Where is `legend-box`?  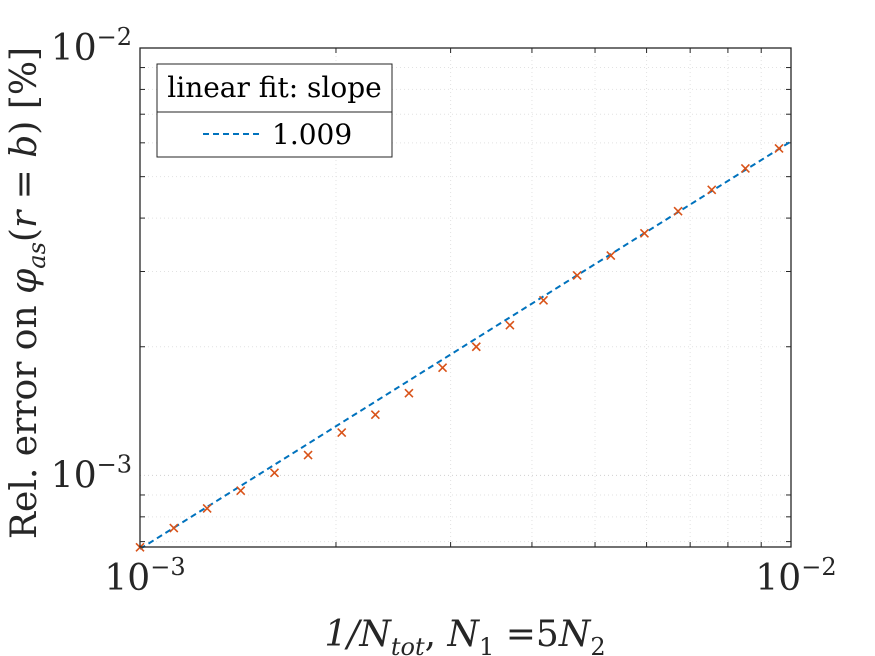 legend-box is located at coordinates (274, 110).